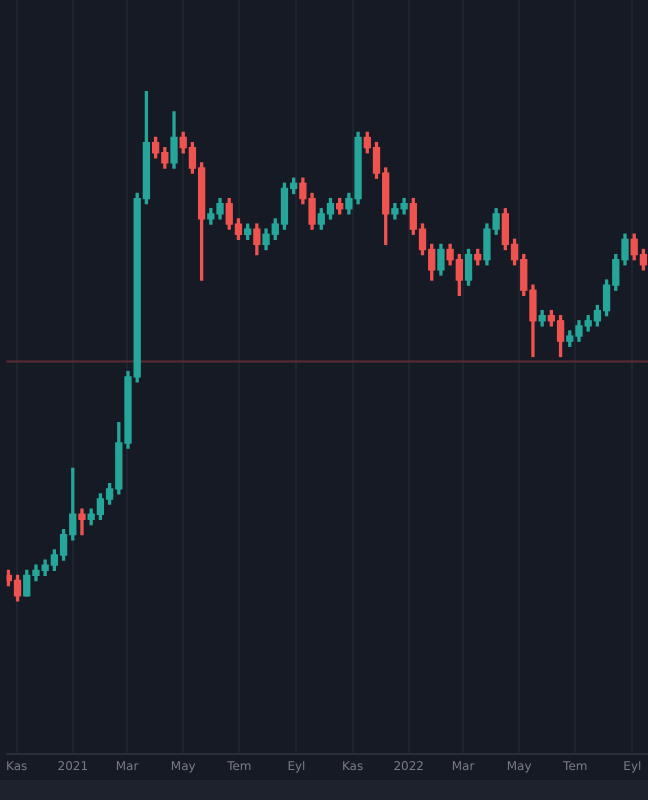 The image size is (648, 800). Describe the element at coordinates (82, 522) in the screenshot. I see `candlestick` at that location.